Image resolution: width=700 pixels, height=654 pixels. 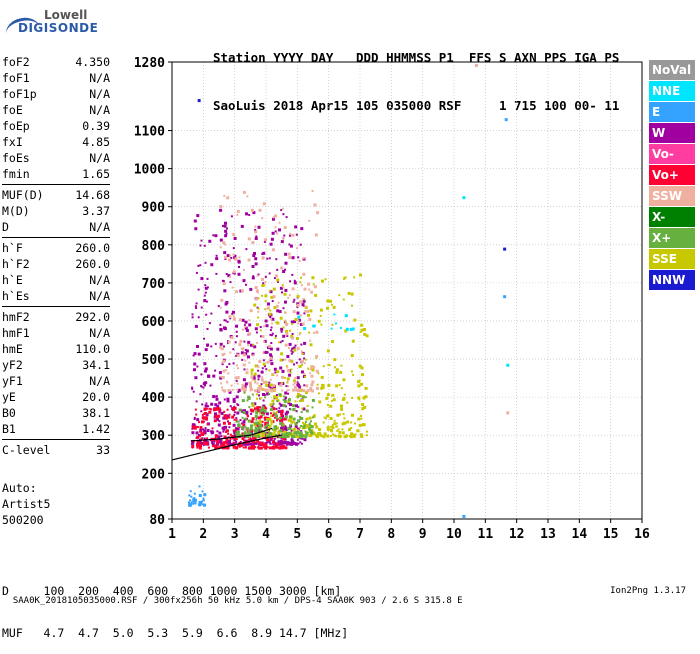 I want to click on param-row: h`F 260.0, so click(x=56, y=248).